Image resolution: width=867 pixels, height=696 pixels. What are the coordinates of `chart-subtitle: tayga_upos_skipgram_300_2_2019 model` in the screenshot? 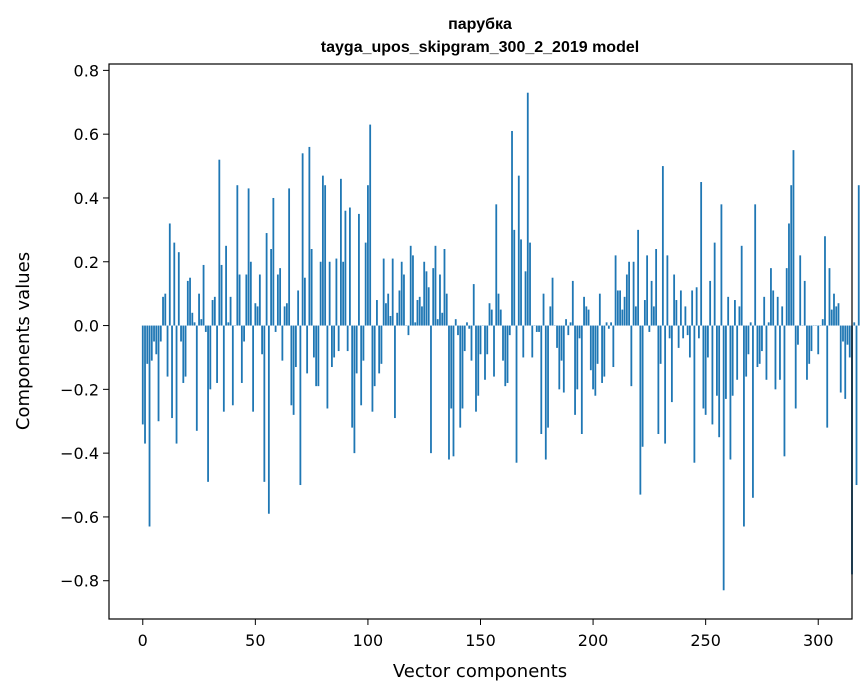 It's located at (480, 47).